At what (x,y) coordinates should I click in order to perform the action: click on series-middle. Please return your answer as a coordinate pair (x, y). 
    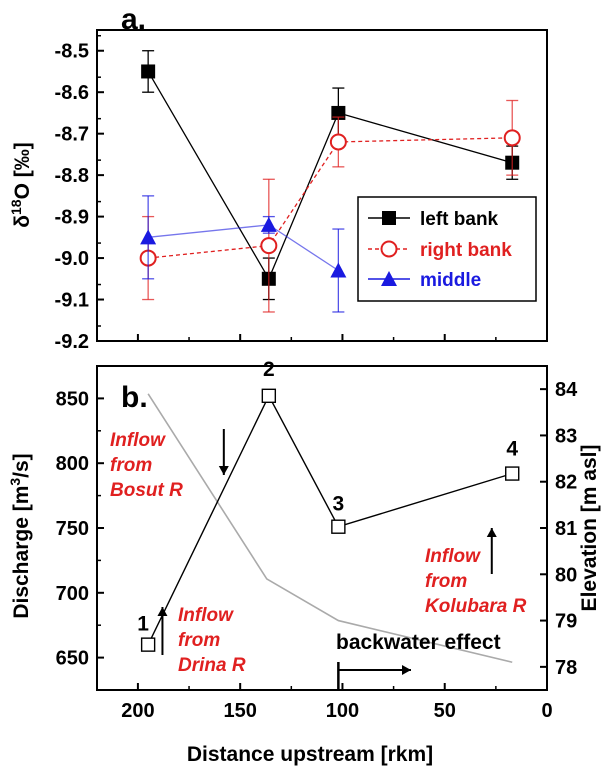
    Looking at the image, I should click on (243, 254).